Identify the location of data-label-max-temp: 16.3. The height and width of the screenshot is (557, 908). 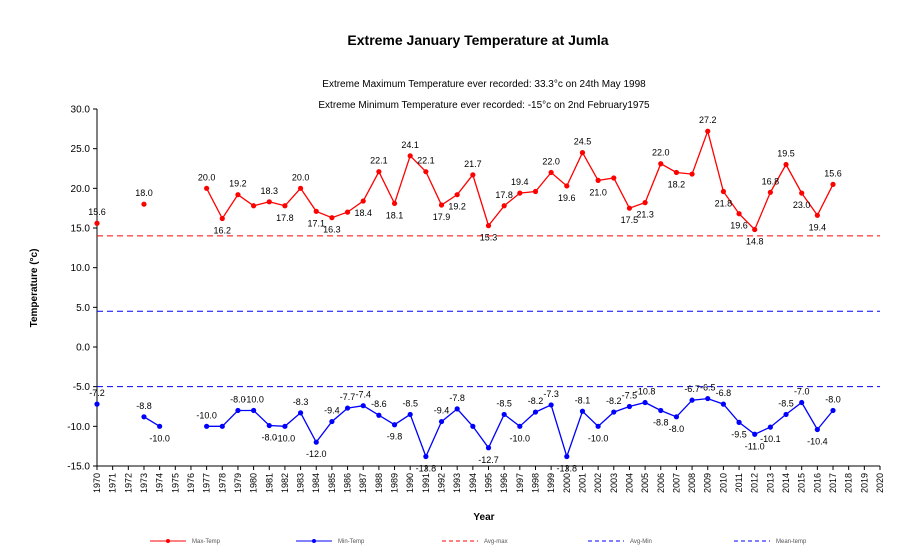
(332, 230).